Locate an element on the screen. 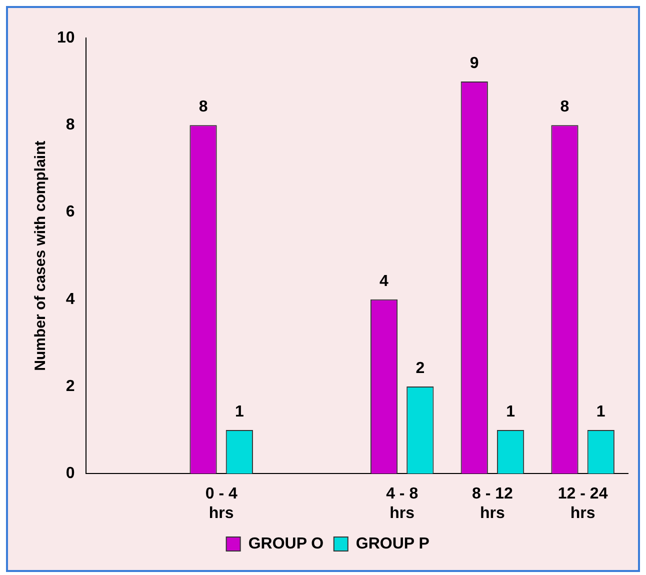 This screenshot has height=575, width=646. data-label: 9 is located at coordinates (474, 63).